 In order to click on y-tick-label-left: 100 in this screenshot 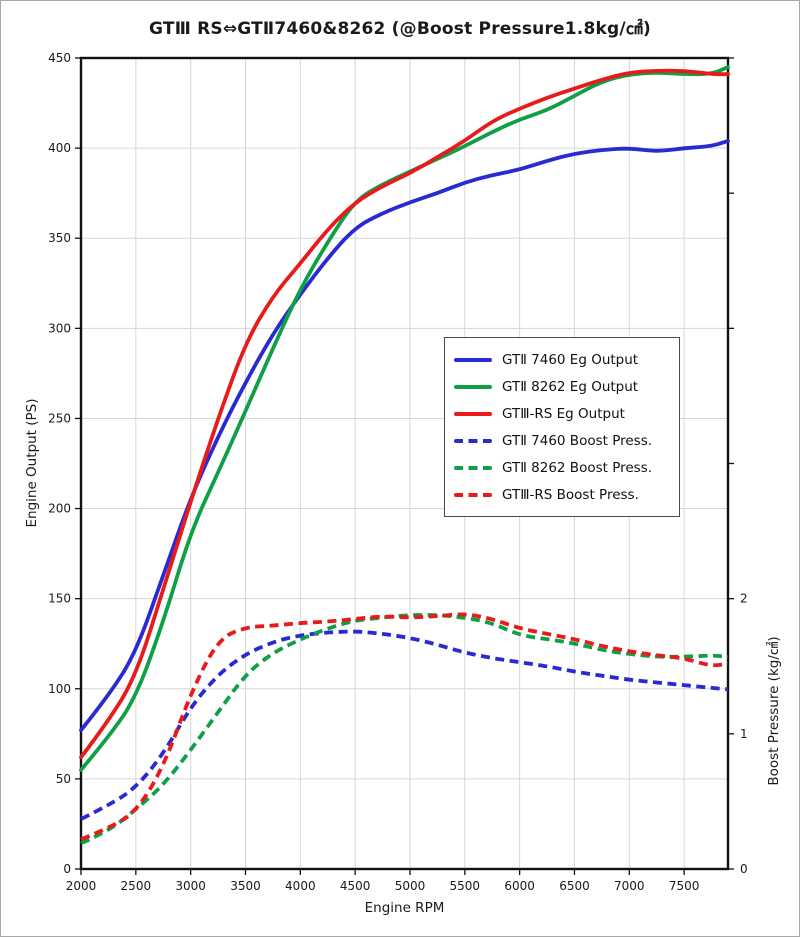, I will do `click(59, 689)`.